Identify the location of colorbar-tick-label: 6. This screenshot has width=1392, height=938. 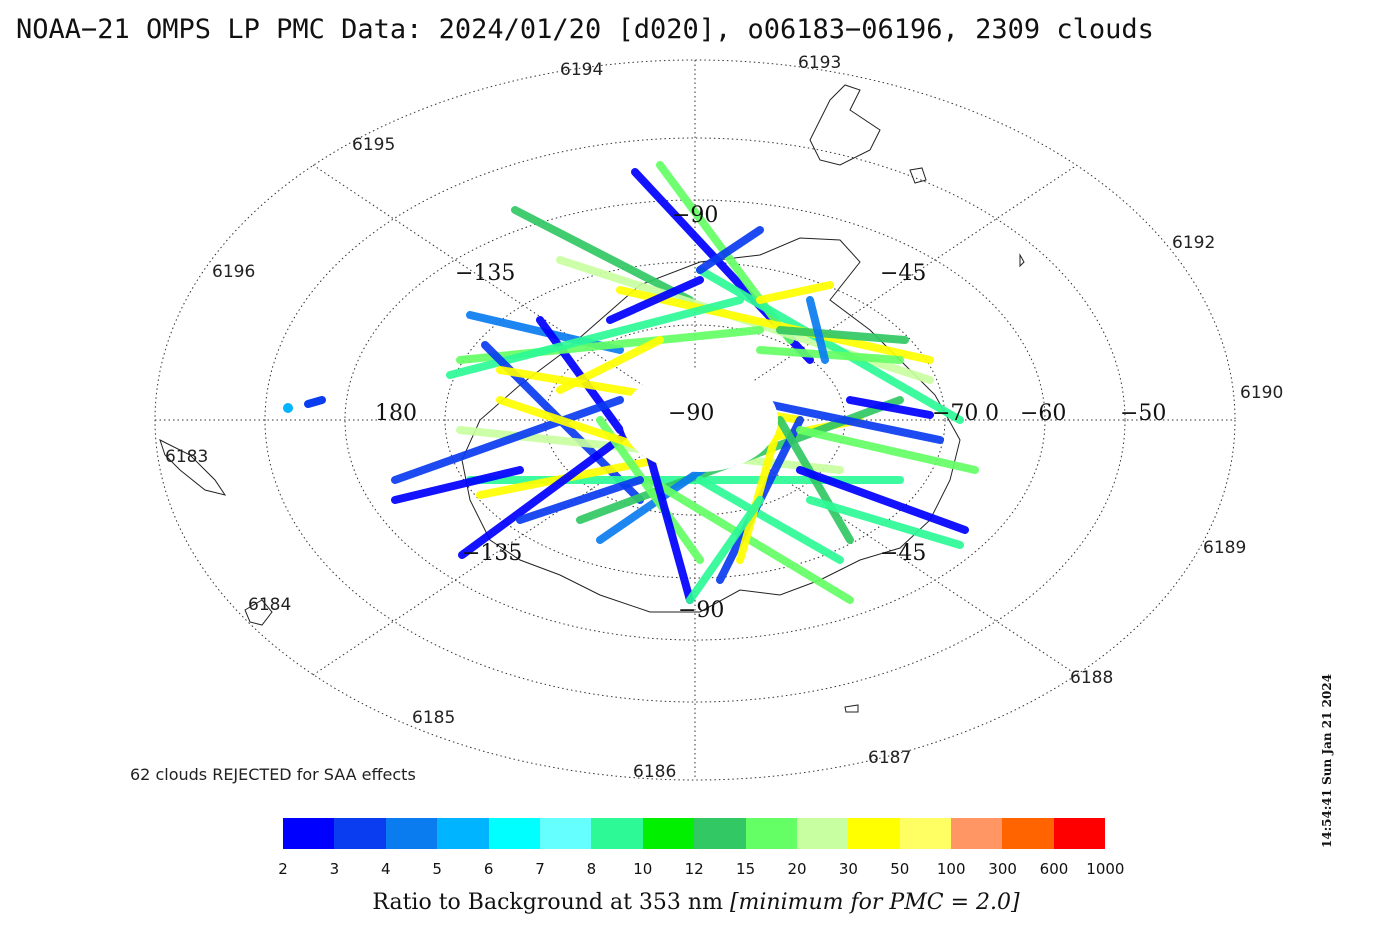
(488, 869).